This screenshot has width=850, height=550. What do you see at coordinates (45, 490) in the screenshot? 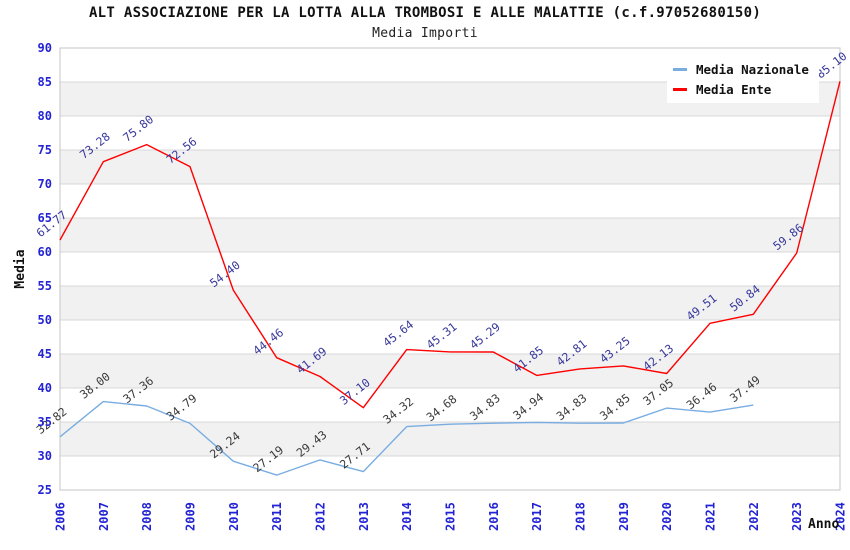
I see `y-tick-label: 25` at bounding box center [45, 490].